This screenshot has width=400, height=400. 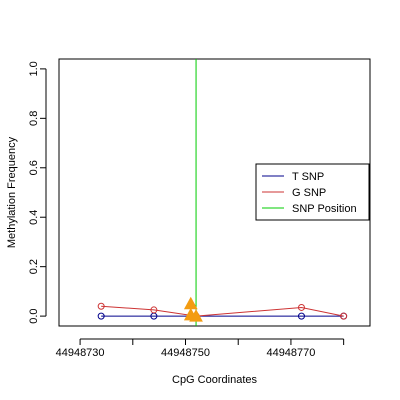 What do you see at coordinates (290, 353) in the screenshot?
I see `x-tick-label: 44948770` at bounding box center [290, 353].